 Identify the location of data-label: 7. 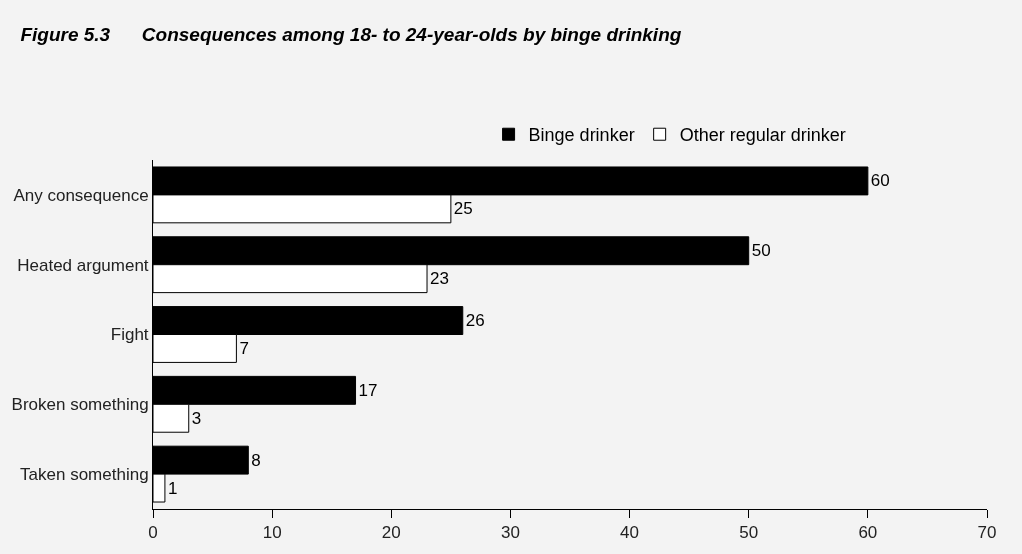
(244, 348).